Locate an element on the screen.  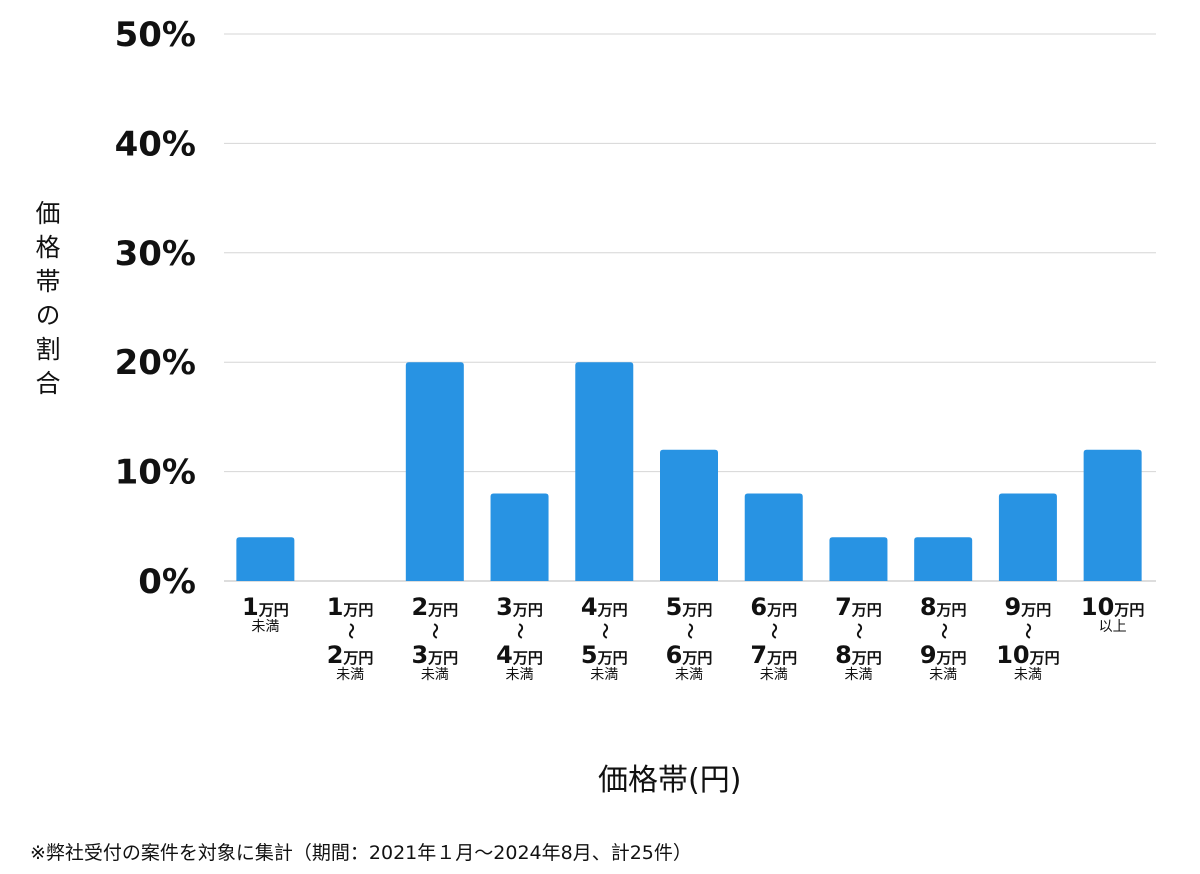
range-to: 5 is located at coordinates (589, 655).